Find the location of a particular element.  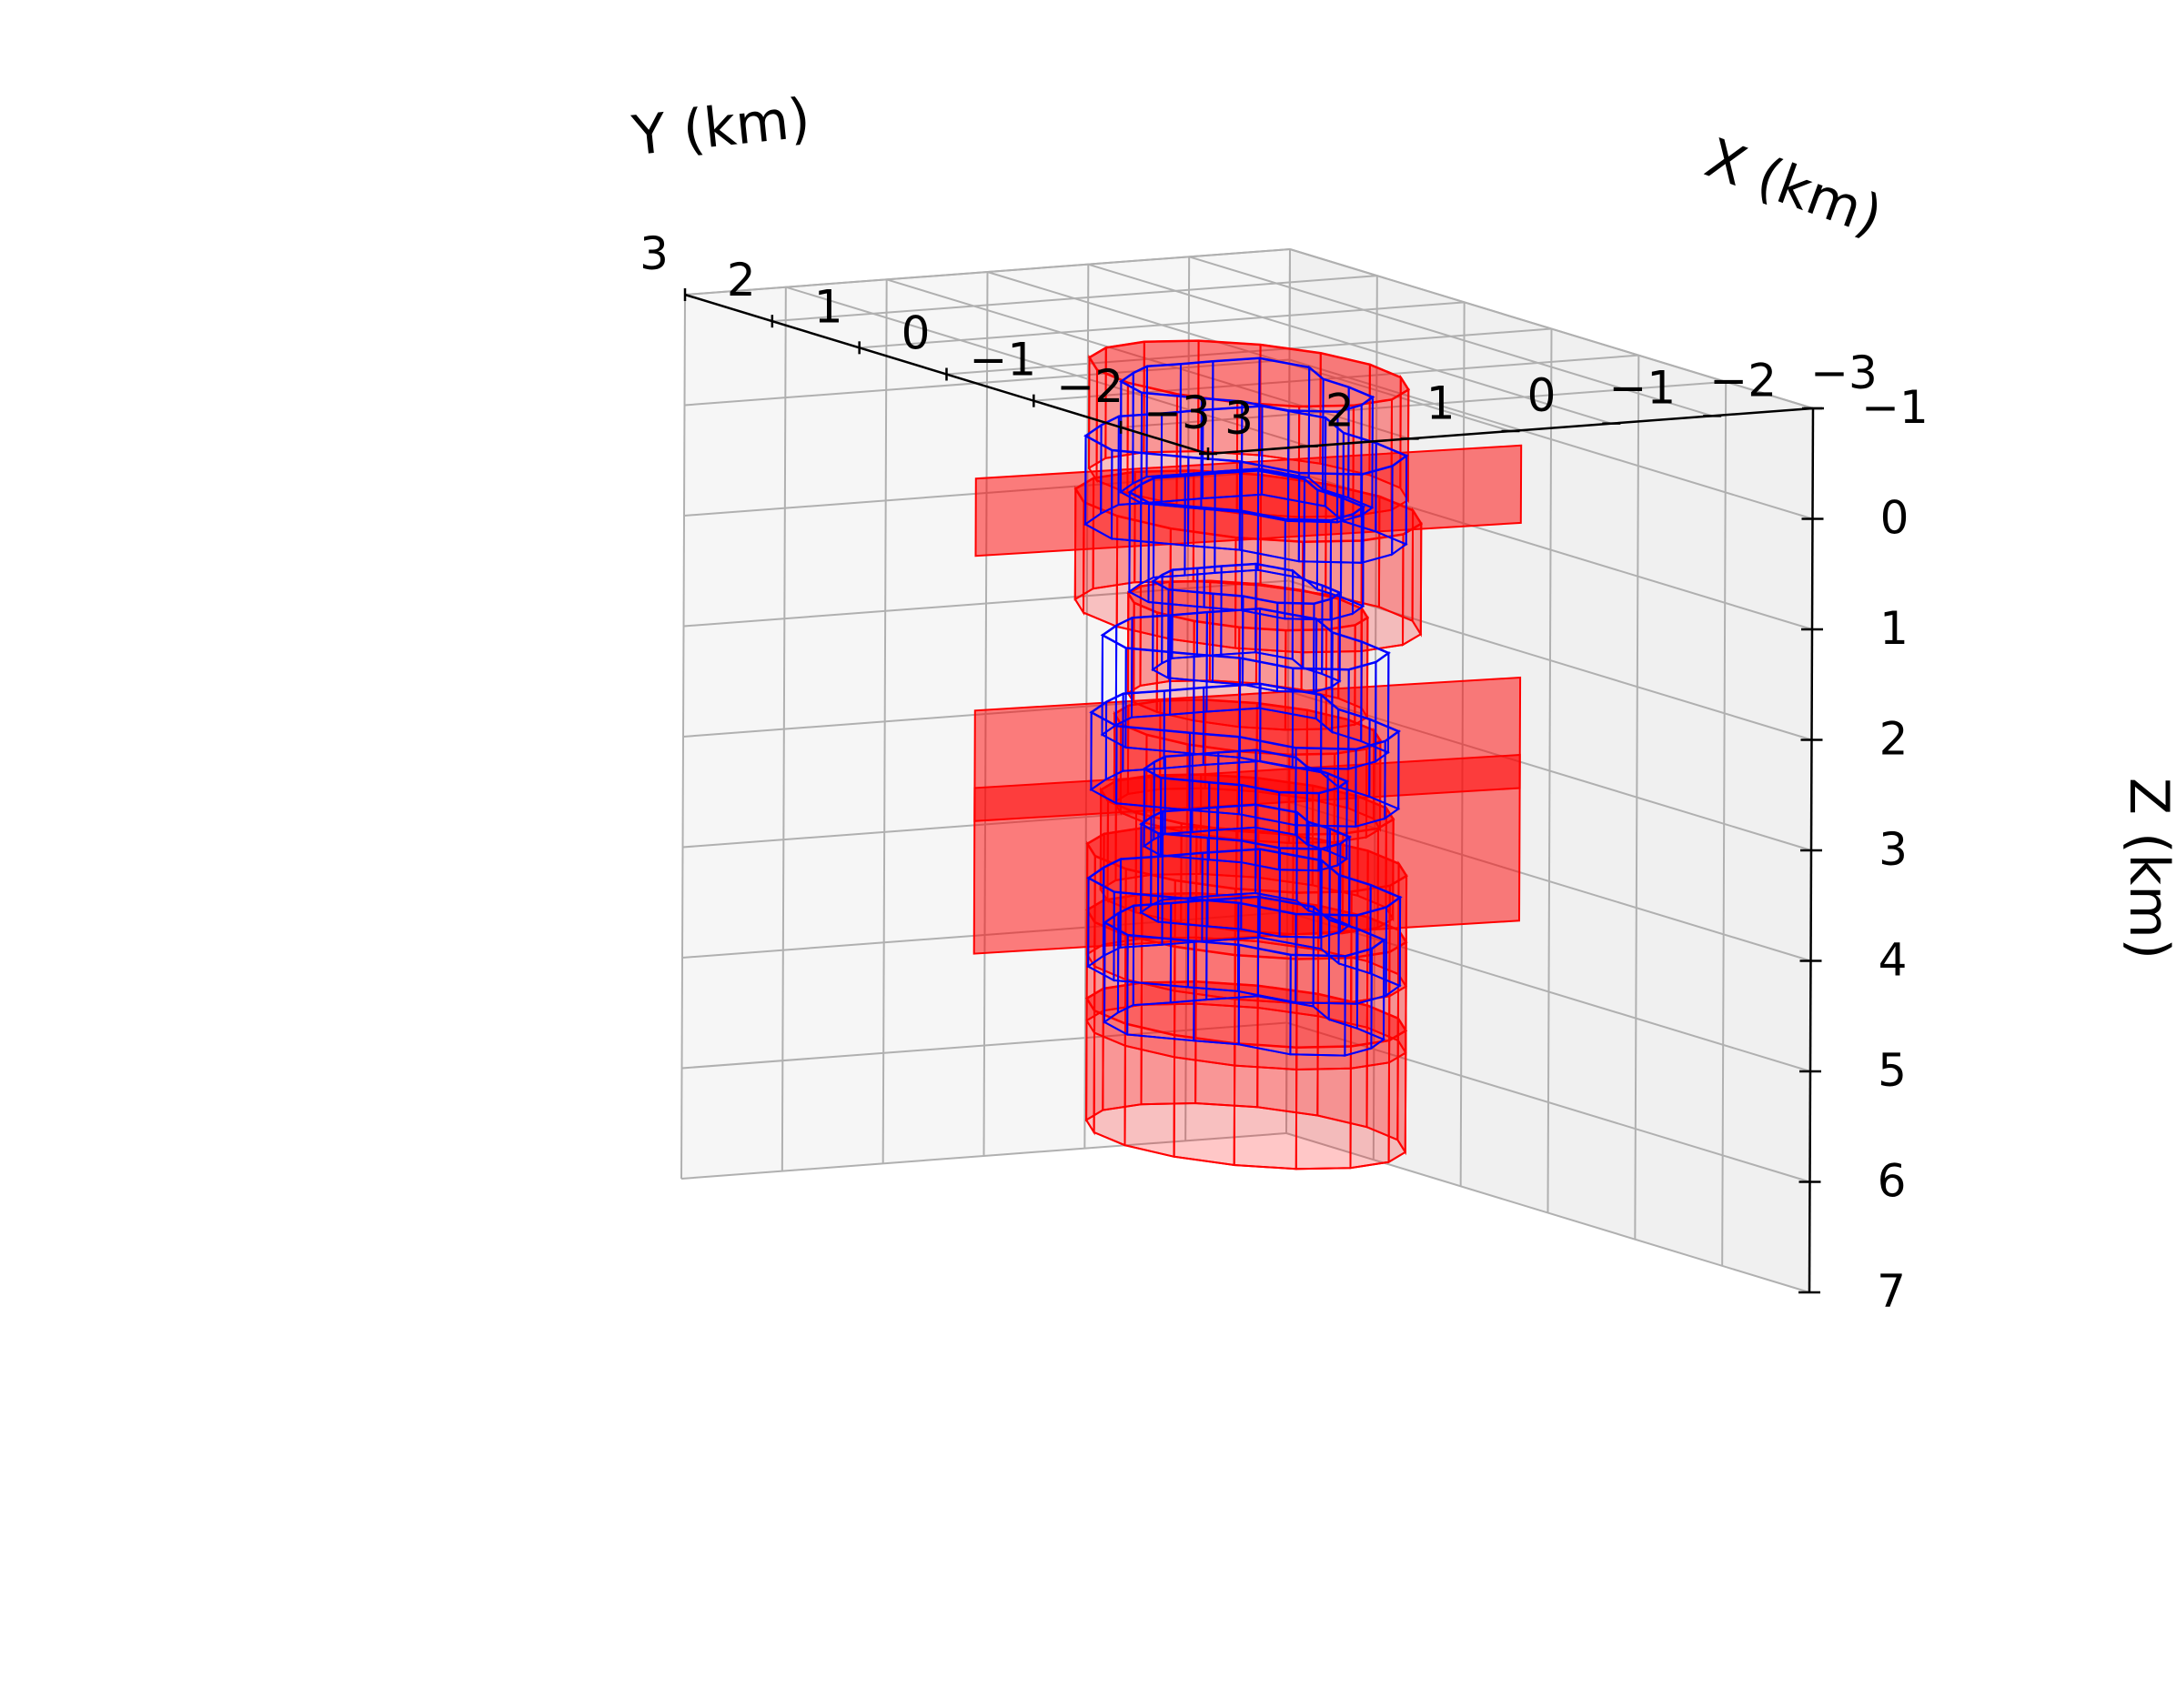

z-tick-label: 1 is located at coordinates (1894, 628).